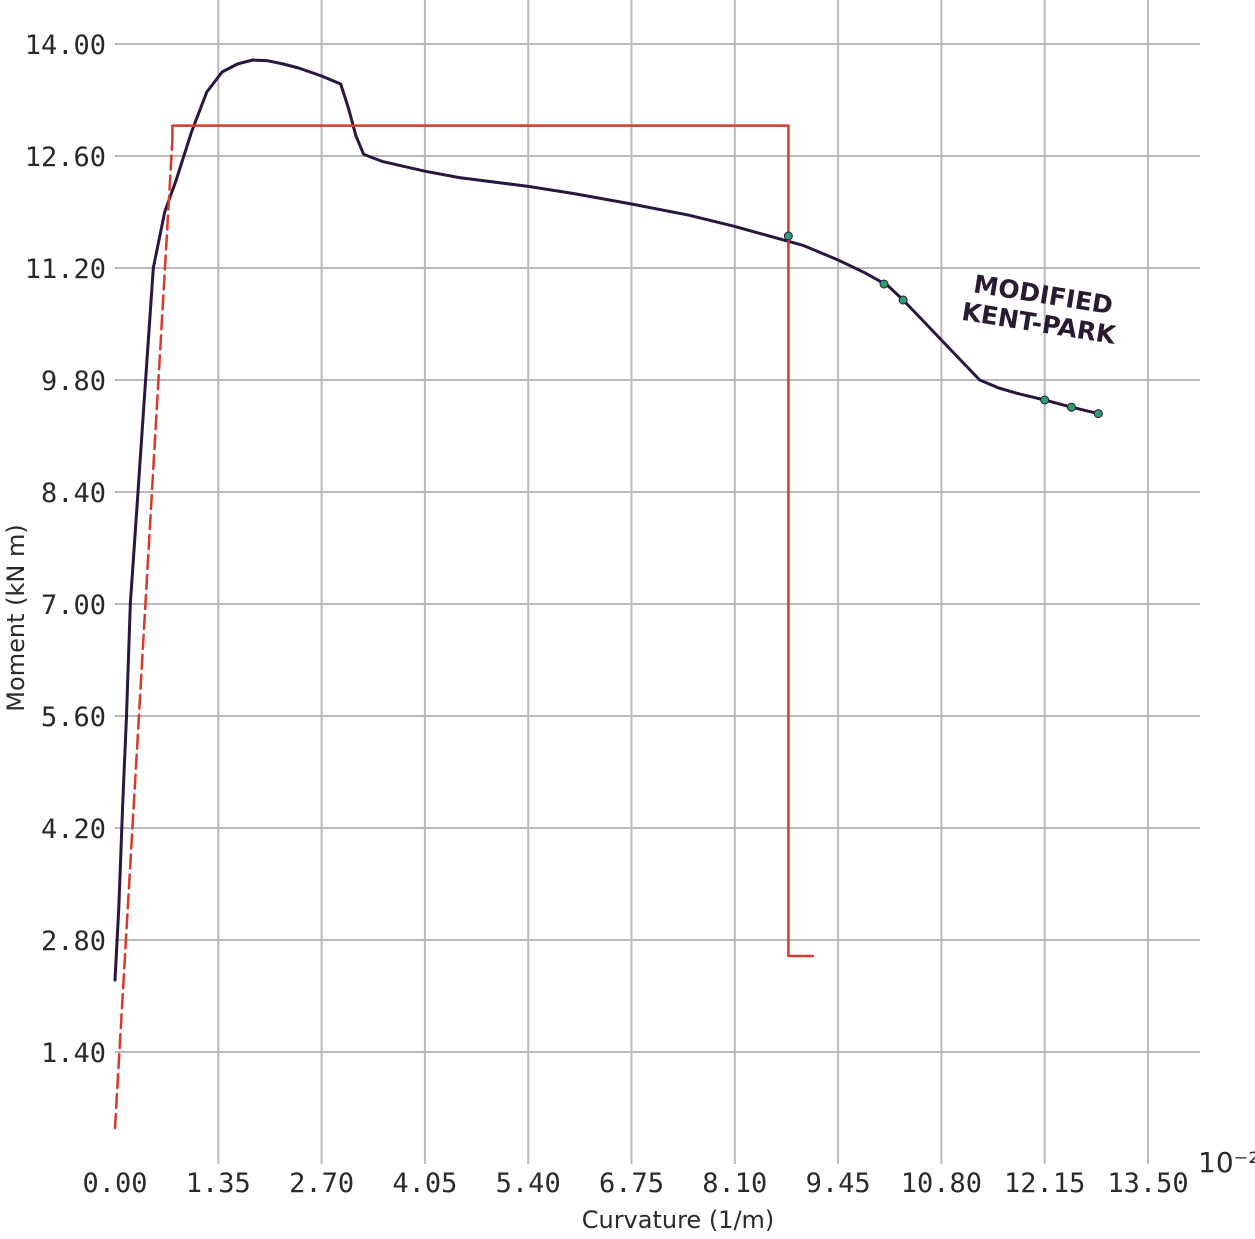 Image resolution: width=1255 pixels, height=1239 pixels. I want to click on x-tick-label: 5.40, so click(528, 1183).